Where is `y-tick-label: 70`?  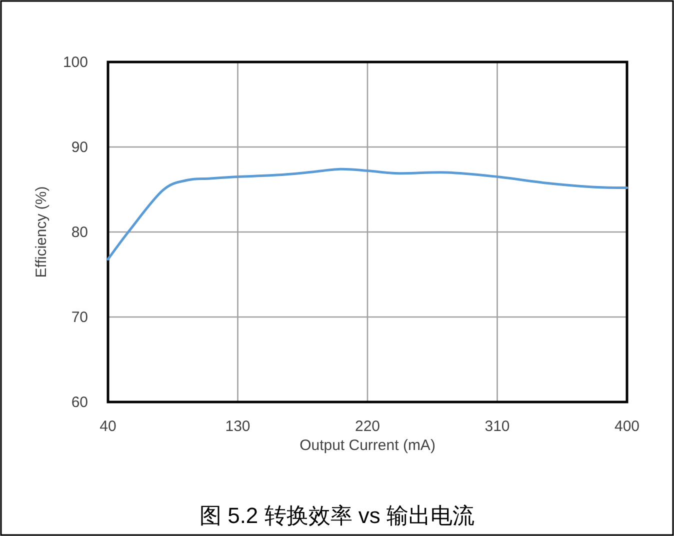 y-tick-label: 70 is located at coordinates (79, 317).